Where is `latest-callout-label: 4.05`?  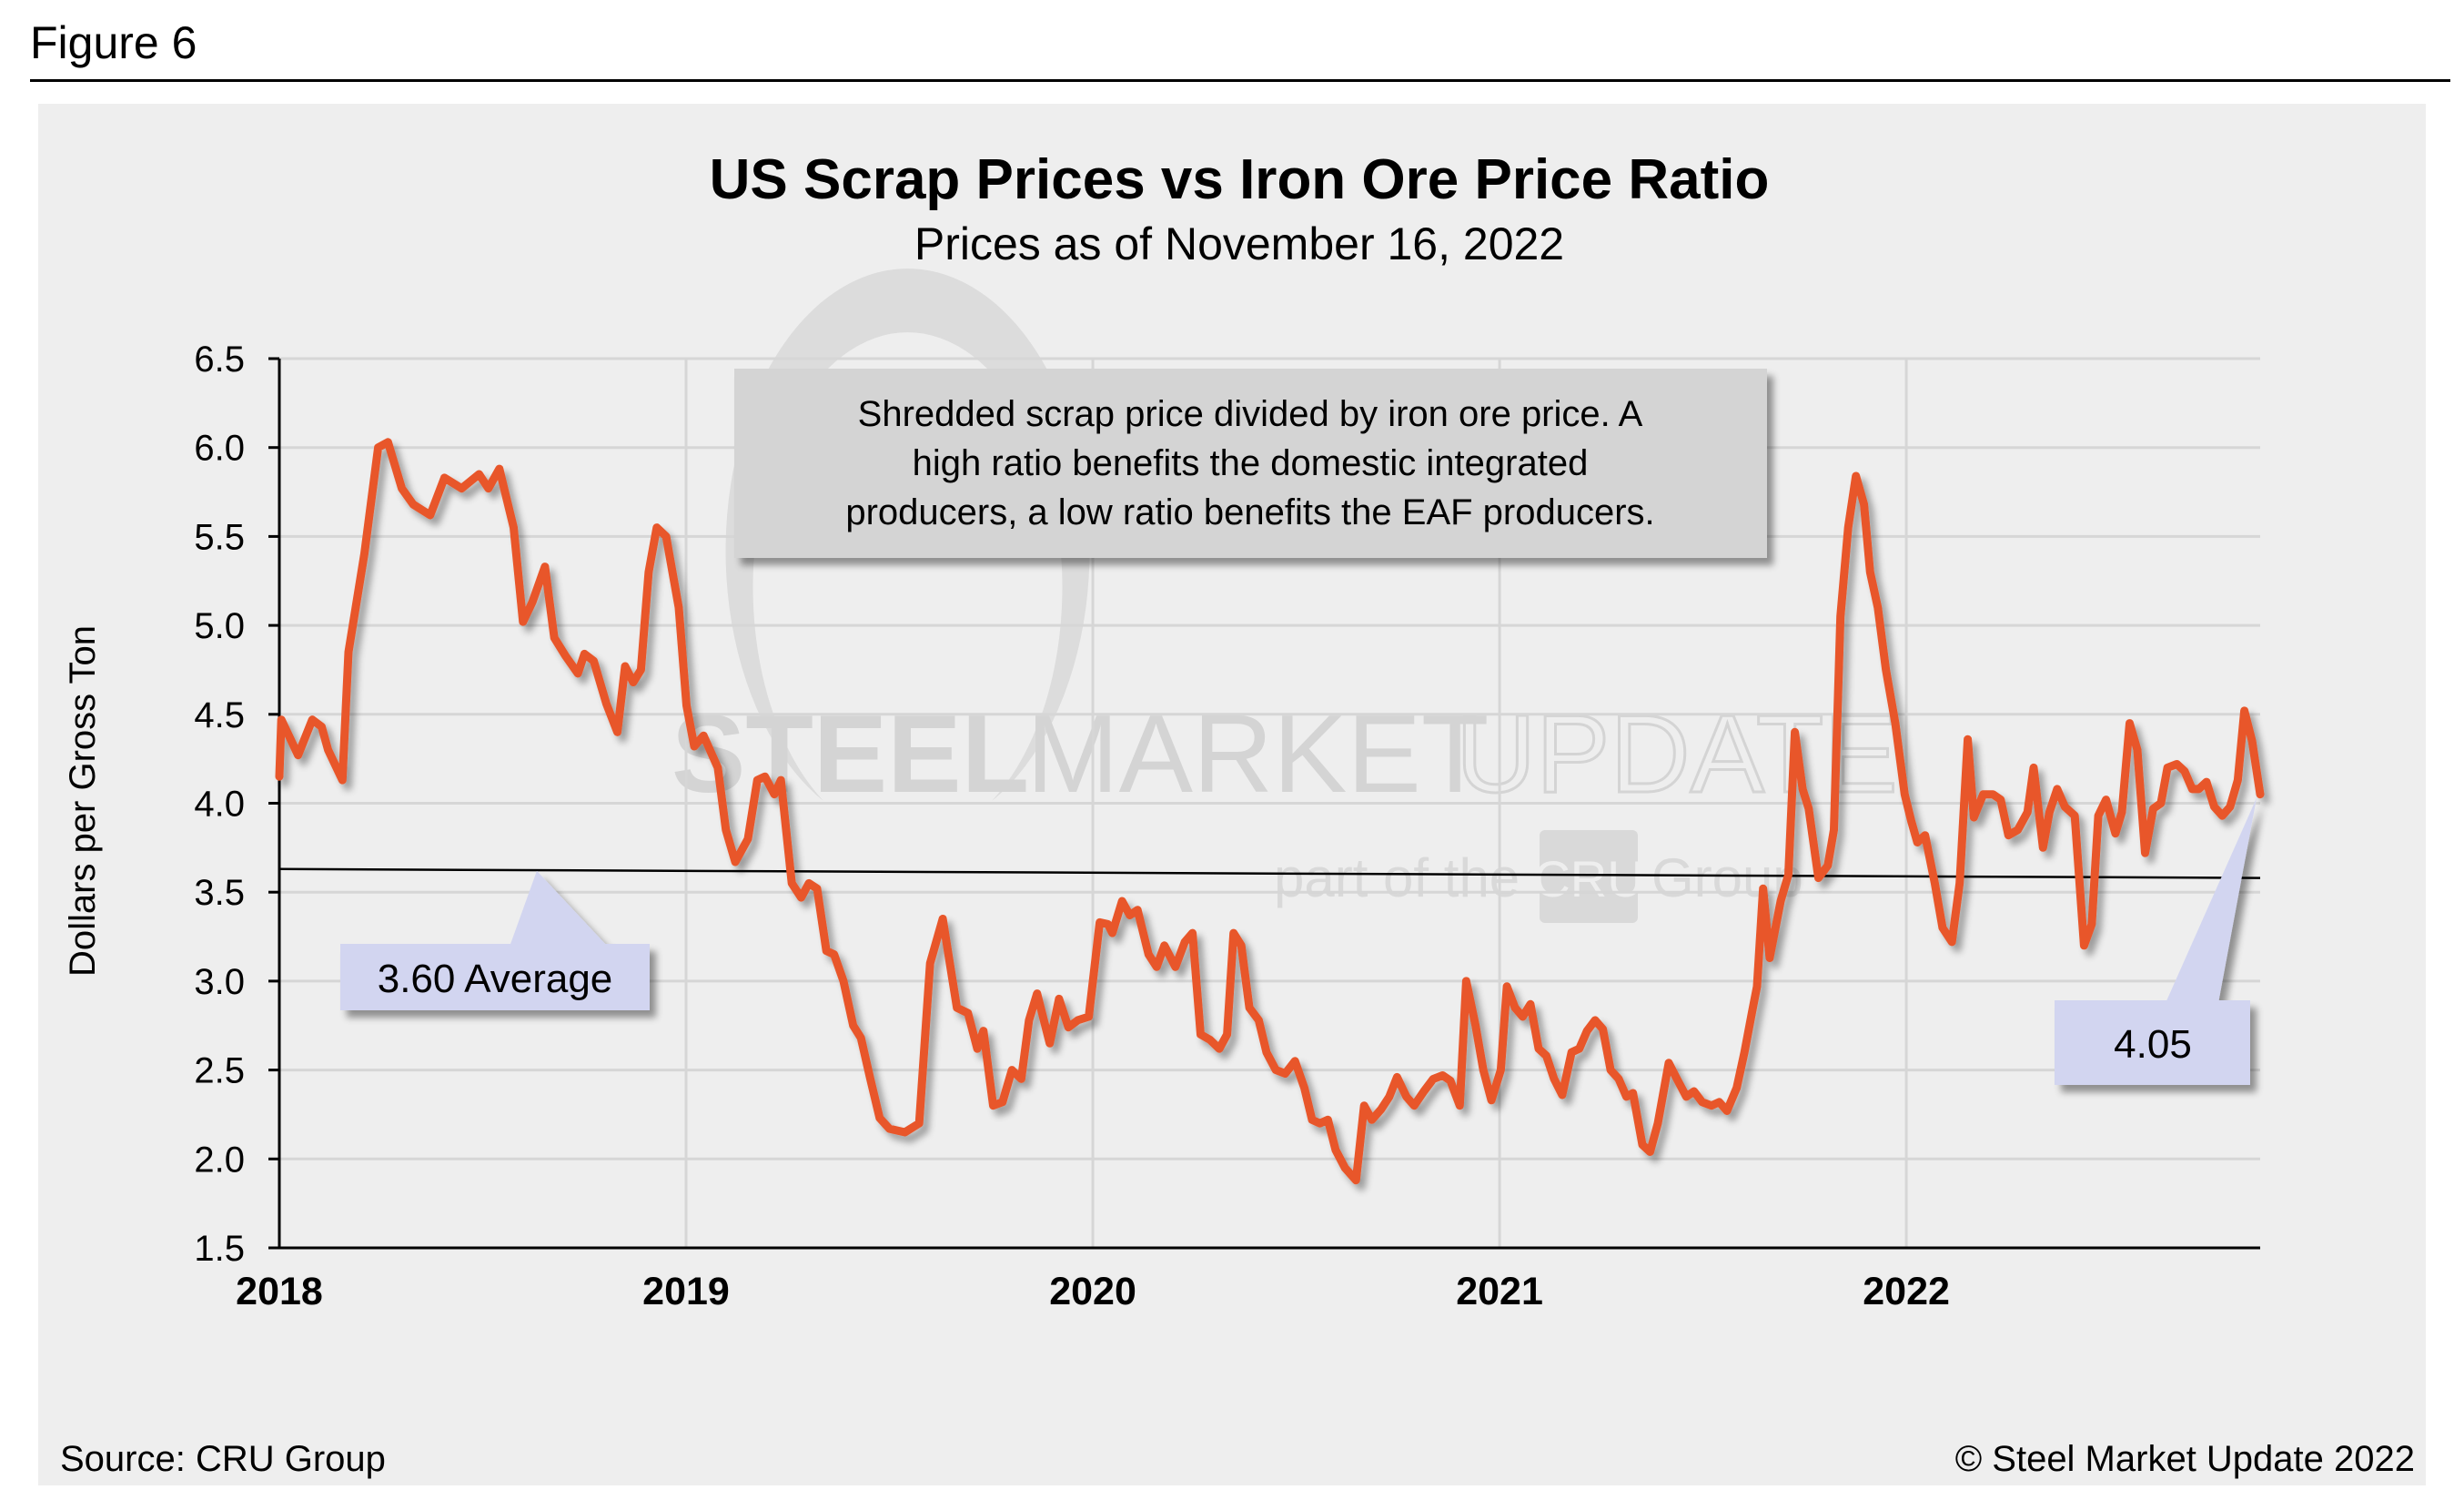
latest-callout-label: 4.05 is located at coordinates (2153, 1044).